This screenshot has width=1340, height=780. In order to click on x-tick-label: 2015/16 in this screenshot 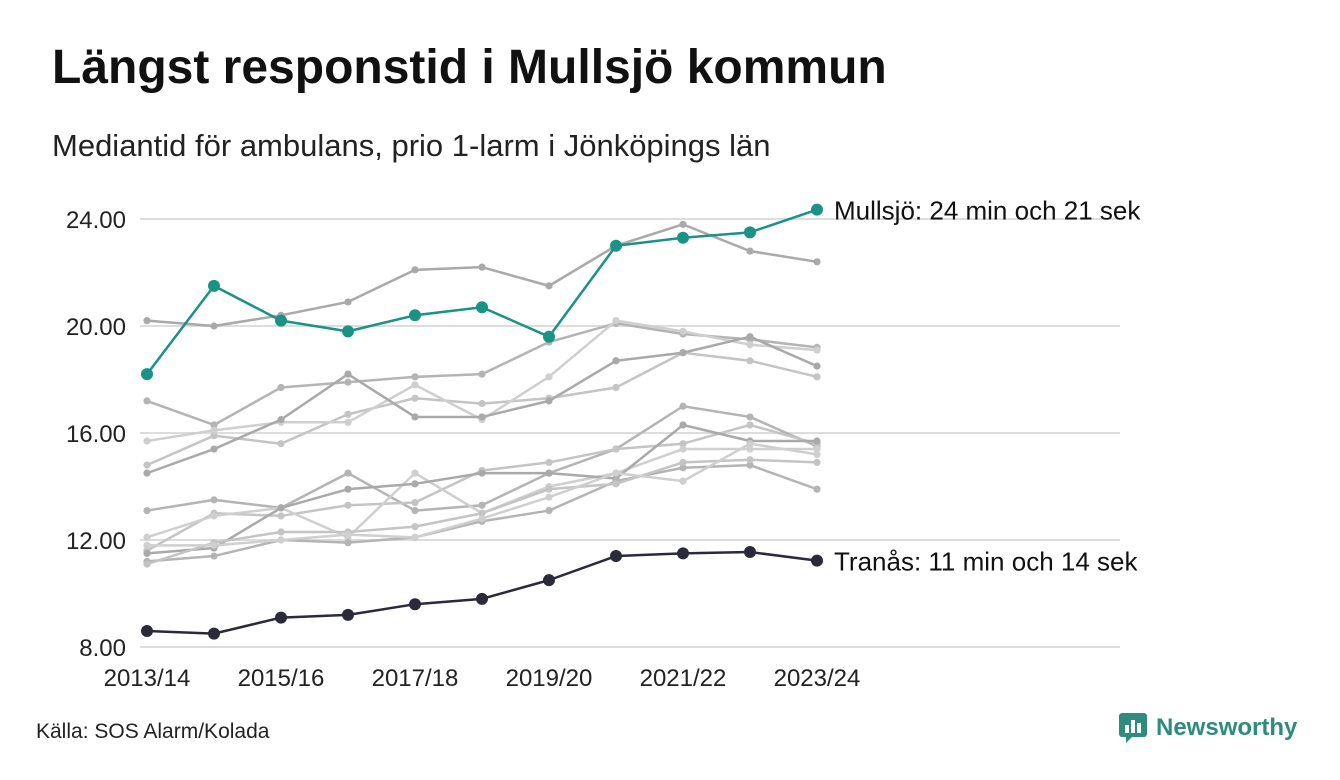, I will do `click(281, 678)`.